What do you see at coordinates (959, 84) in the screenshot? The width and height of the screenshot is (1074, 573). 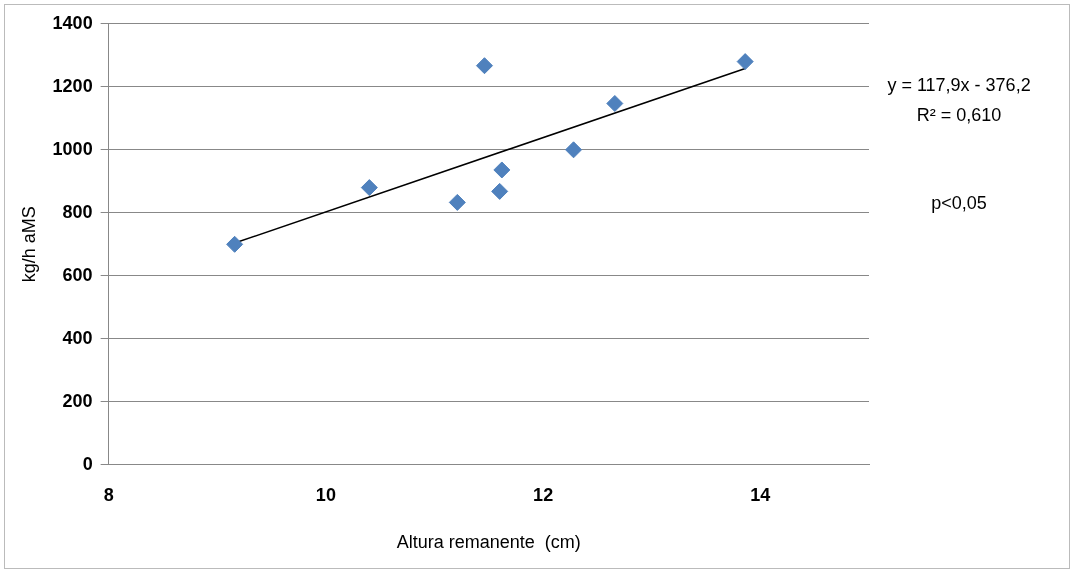 I see `text: y = 117,9x - 376,2` at bounding box center [959, 84].